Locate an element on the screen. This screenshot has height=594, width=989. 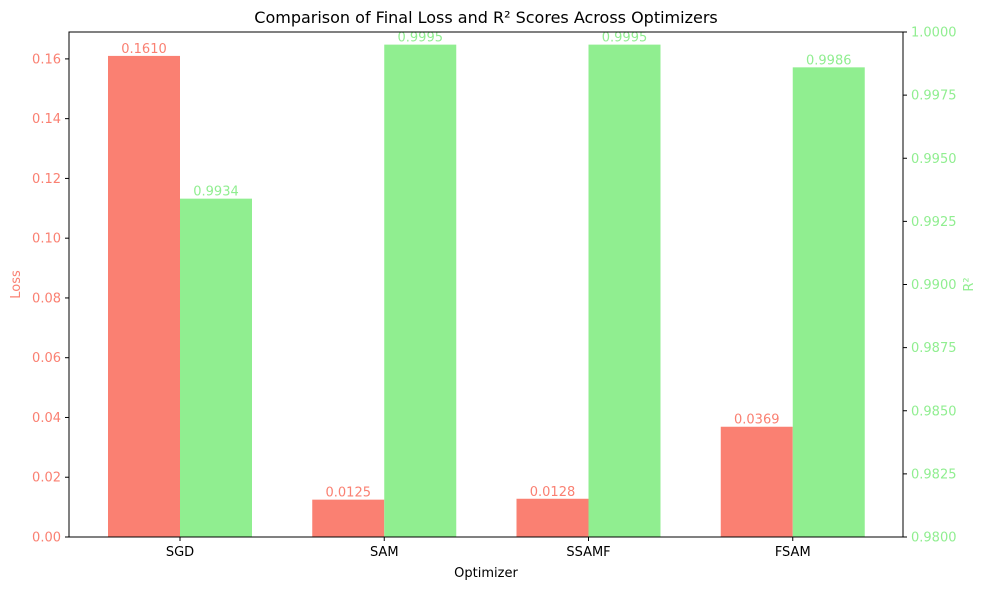
r2-value-label-sgd: 0.9934 is located at coordinates (216, 192).